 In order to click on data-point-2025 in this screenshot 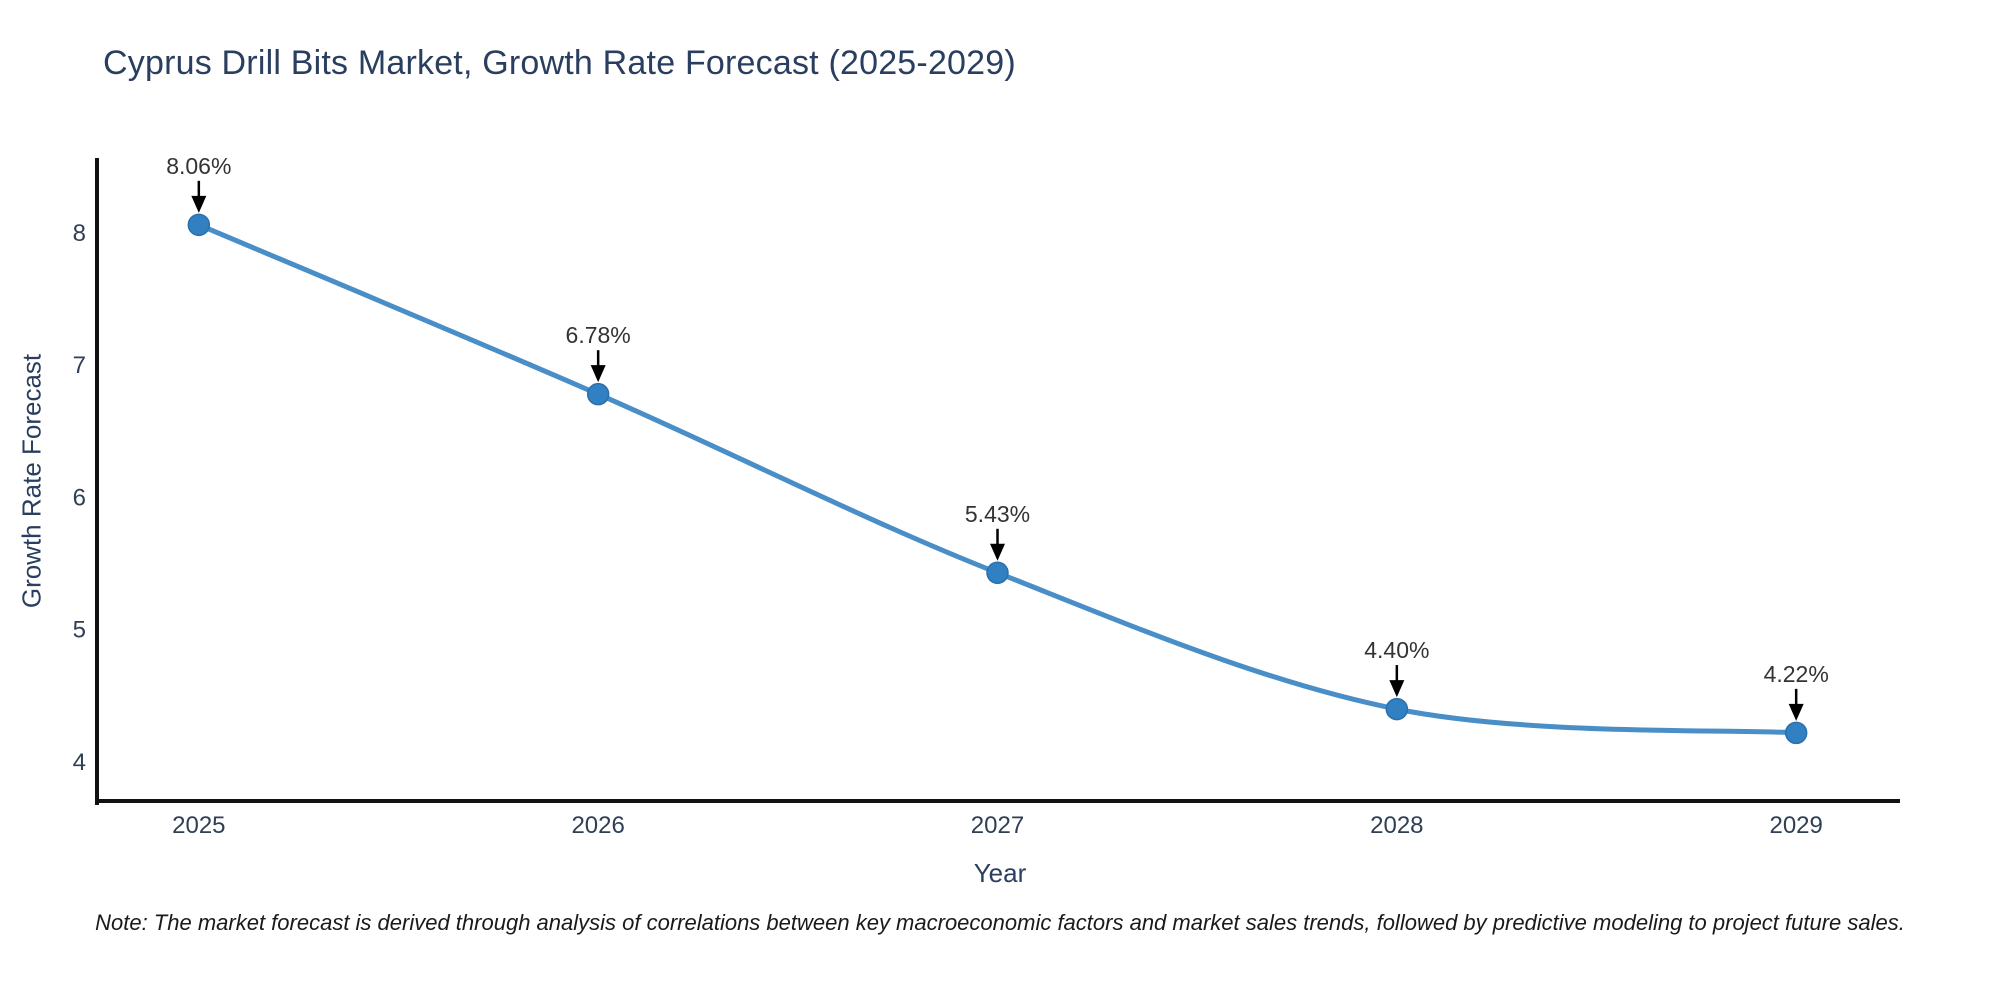, I will do `click(199, 225)`.